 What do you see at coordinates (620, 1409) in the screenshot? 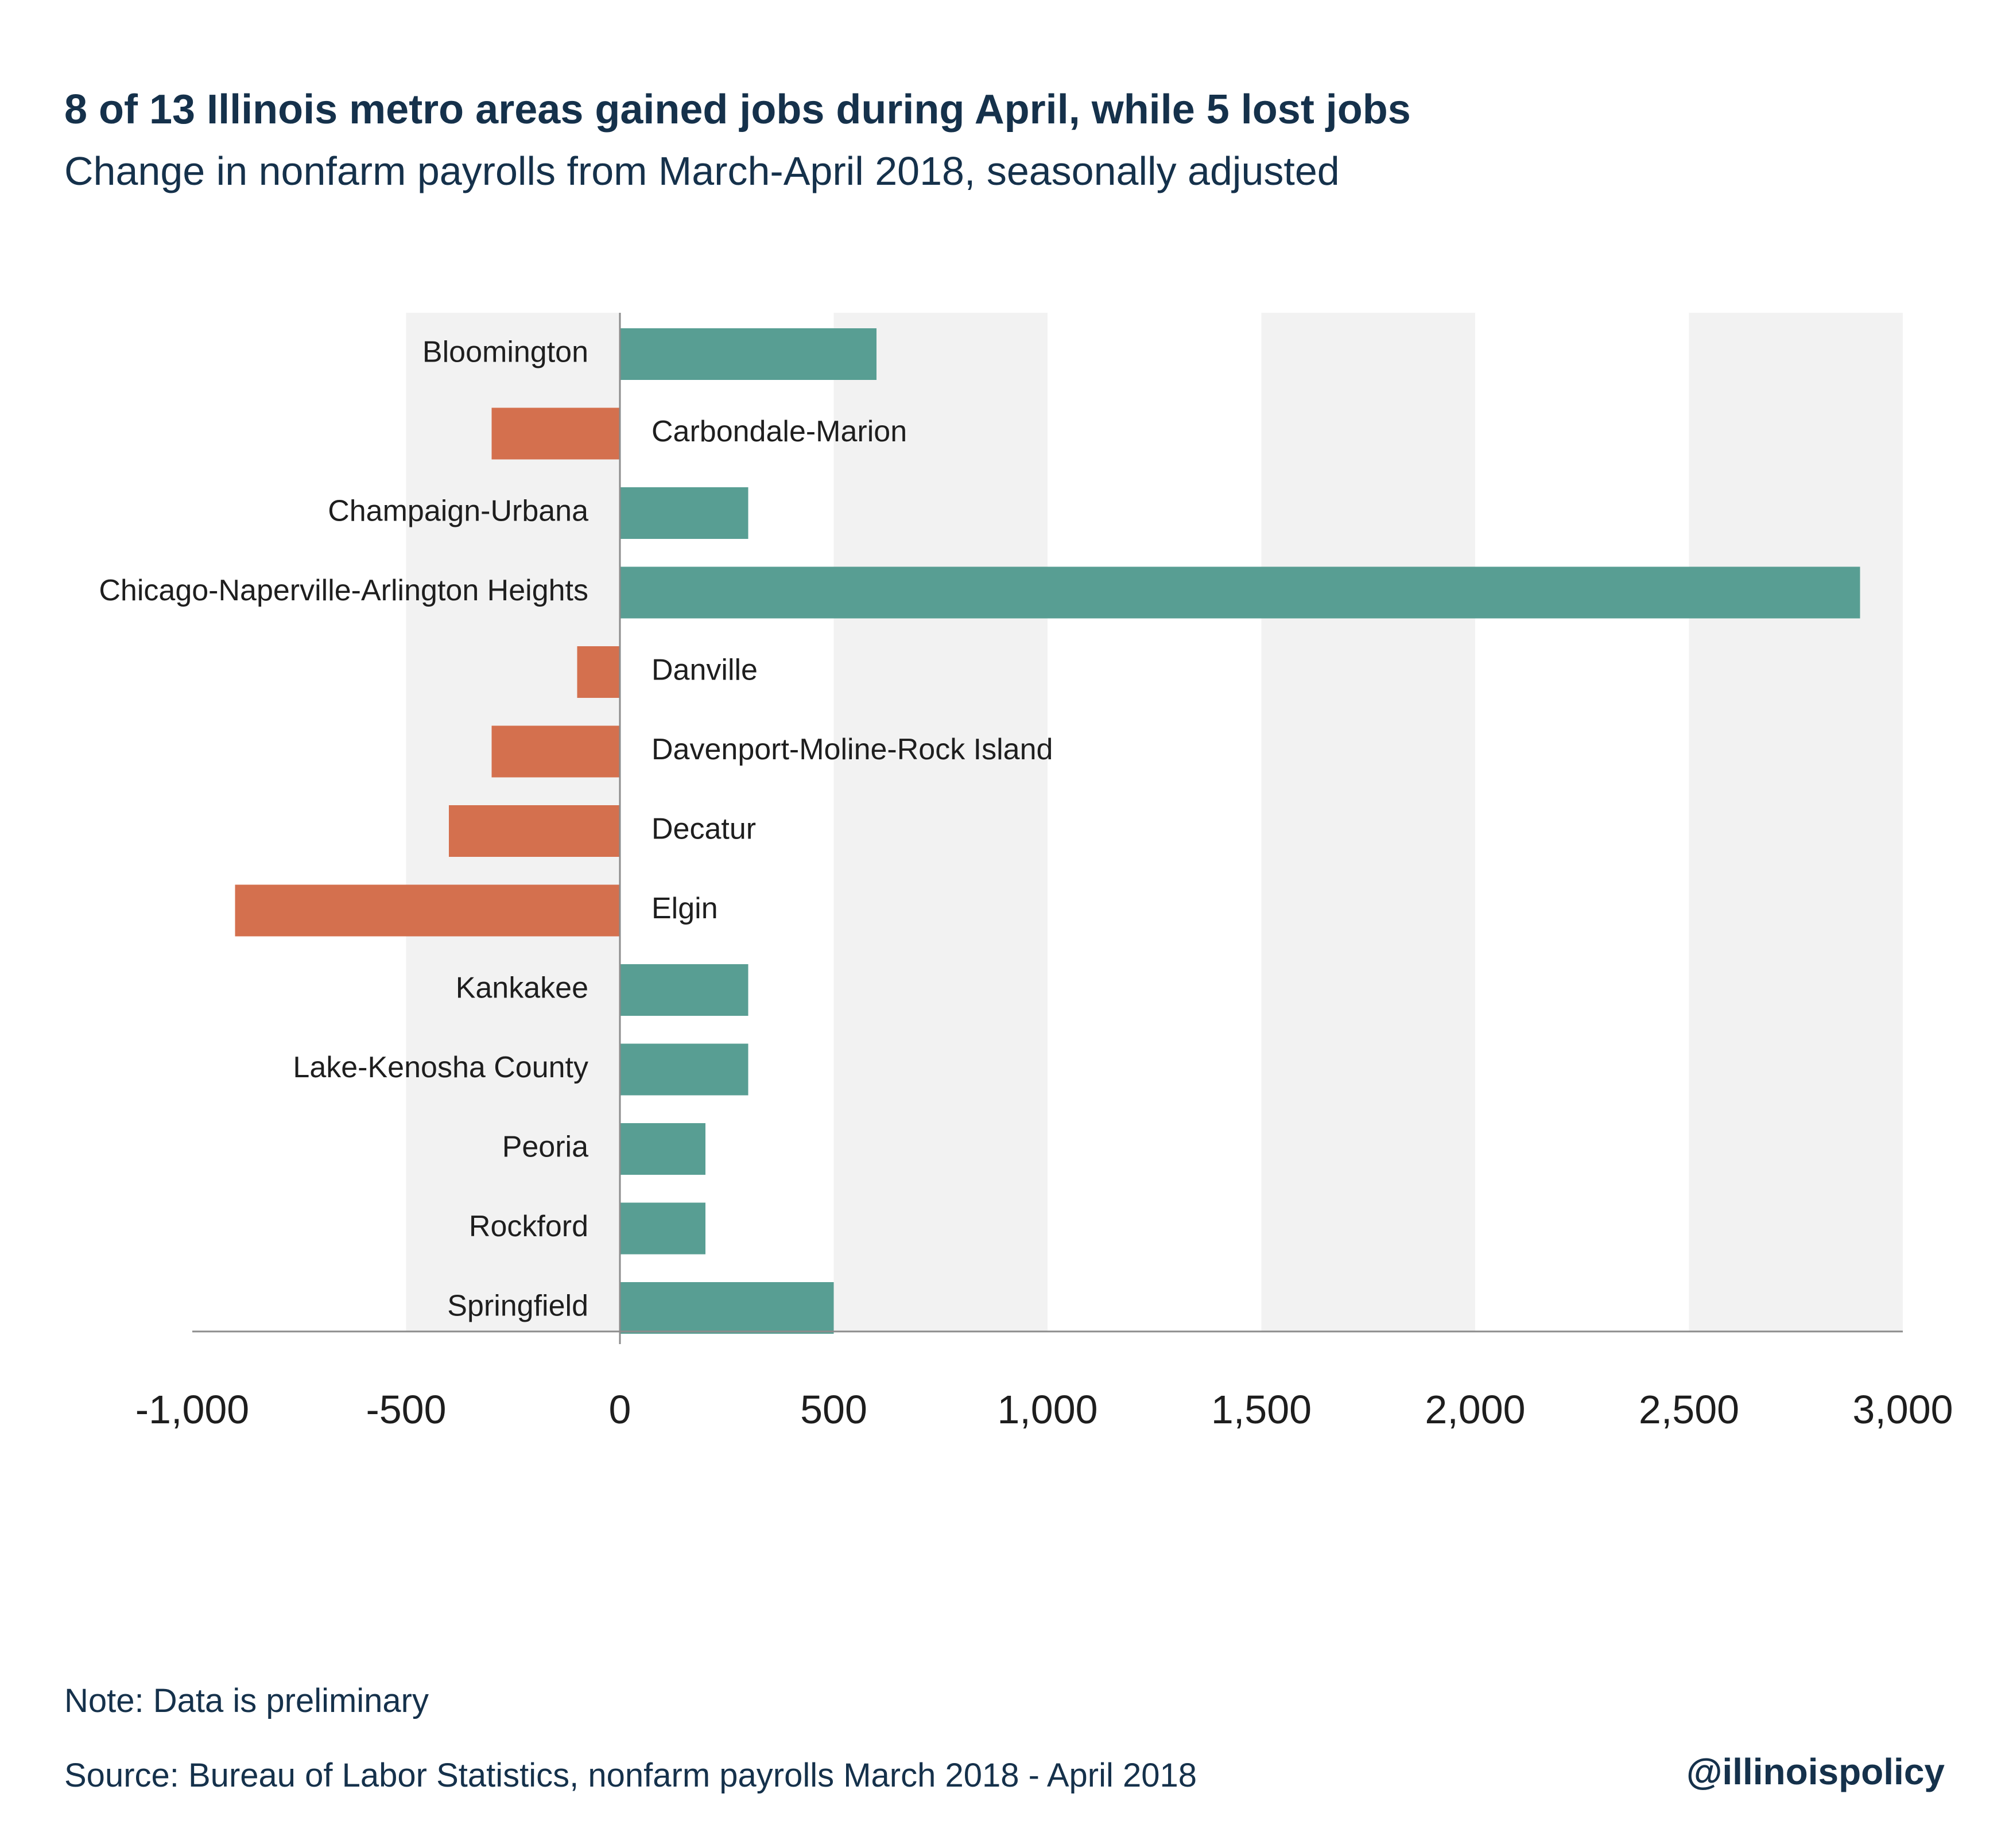
I see `x-tick-label: 0` at bounding box center [620, 1409].